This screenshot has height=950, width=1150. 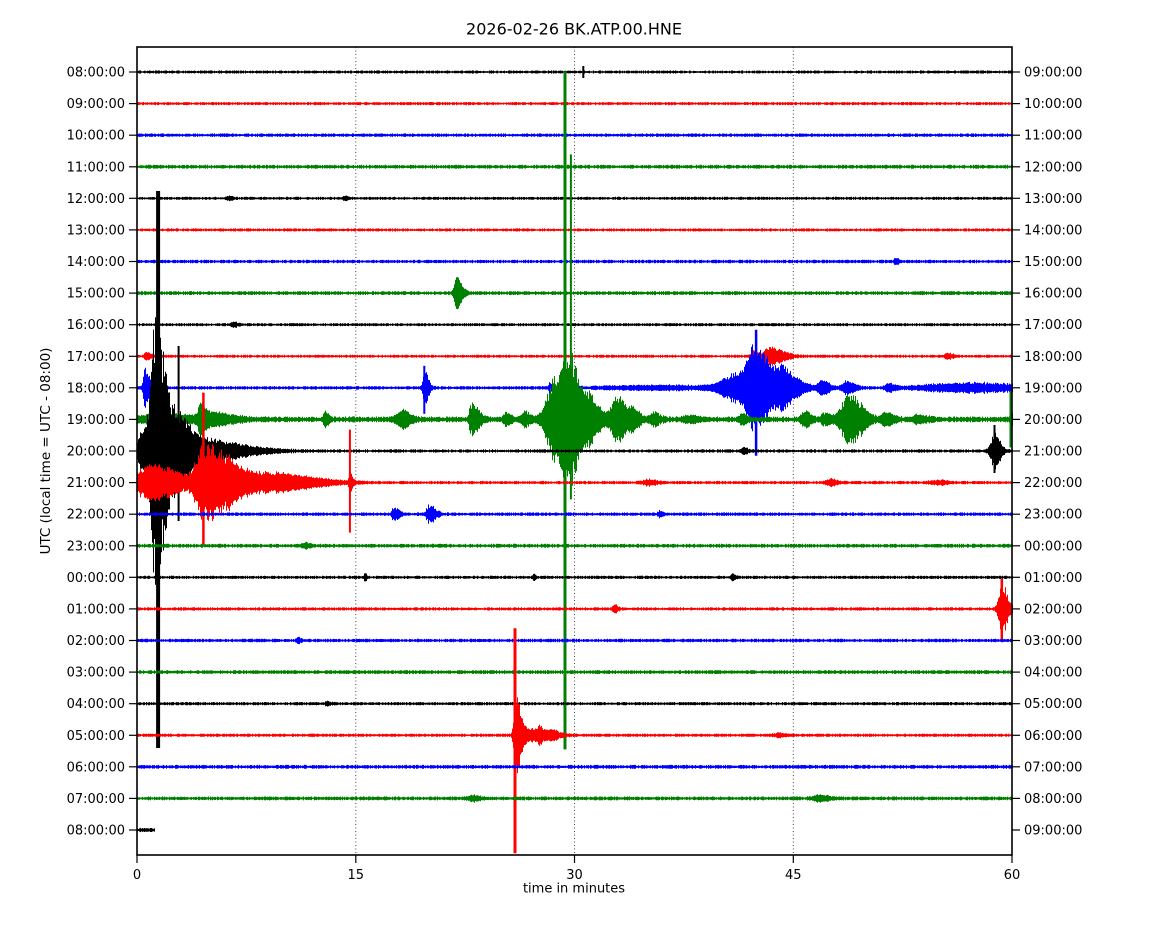 I want to click on left-time-label: 13:00:00, so click(x=96, y=230).